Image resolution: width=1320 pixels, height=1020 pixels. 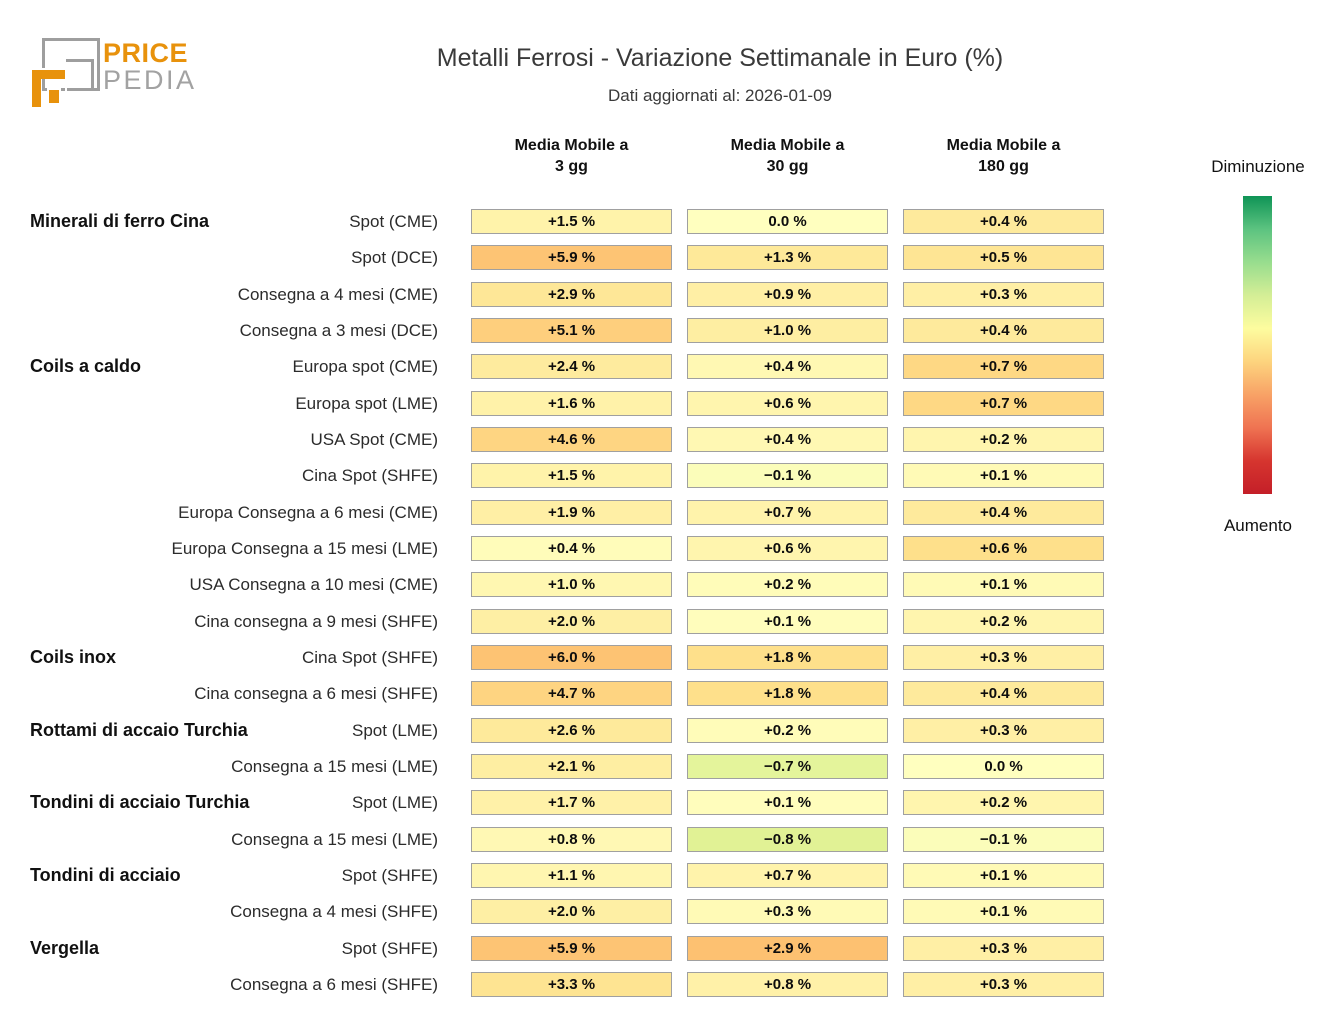 What do you see at coordinates (86, 366) in the screenshot?
I see `category-label: Coils a caldo` at bounding box center [86, 366].